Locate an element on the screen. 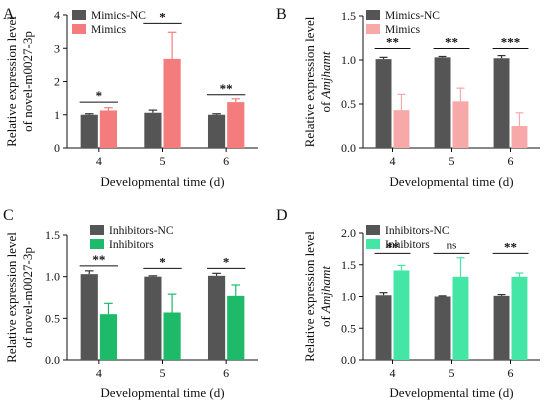 The height and width of the screenshot is (406, 550). significance-label: *** is located at coordinates (511, 42).